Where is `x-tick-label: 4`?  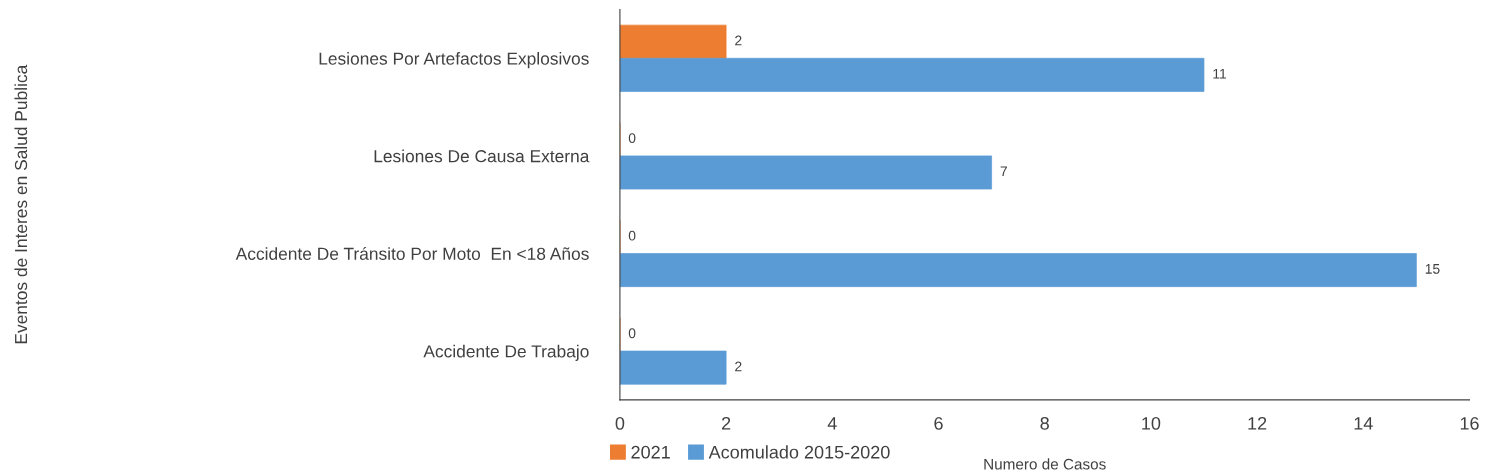 x-tick-label: 4 is located at coordinates (832, 423).